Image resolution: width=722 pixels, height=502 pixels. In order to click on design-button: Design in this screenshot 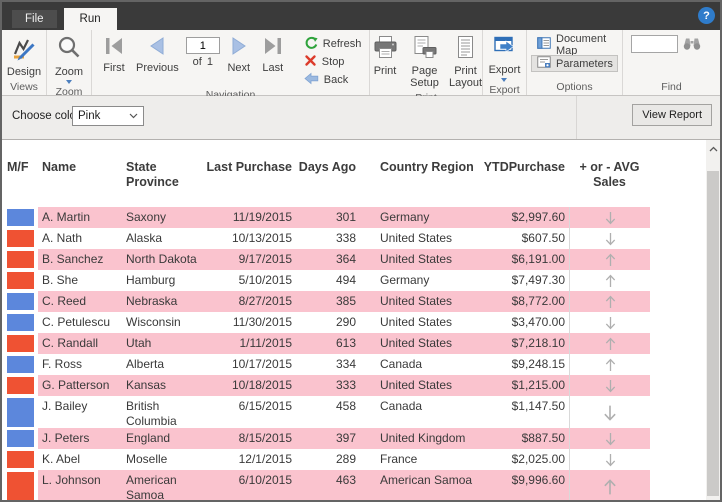, I will do `click(24, 56)`.